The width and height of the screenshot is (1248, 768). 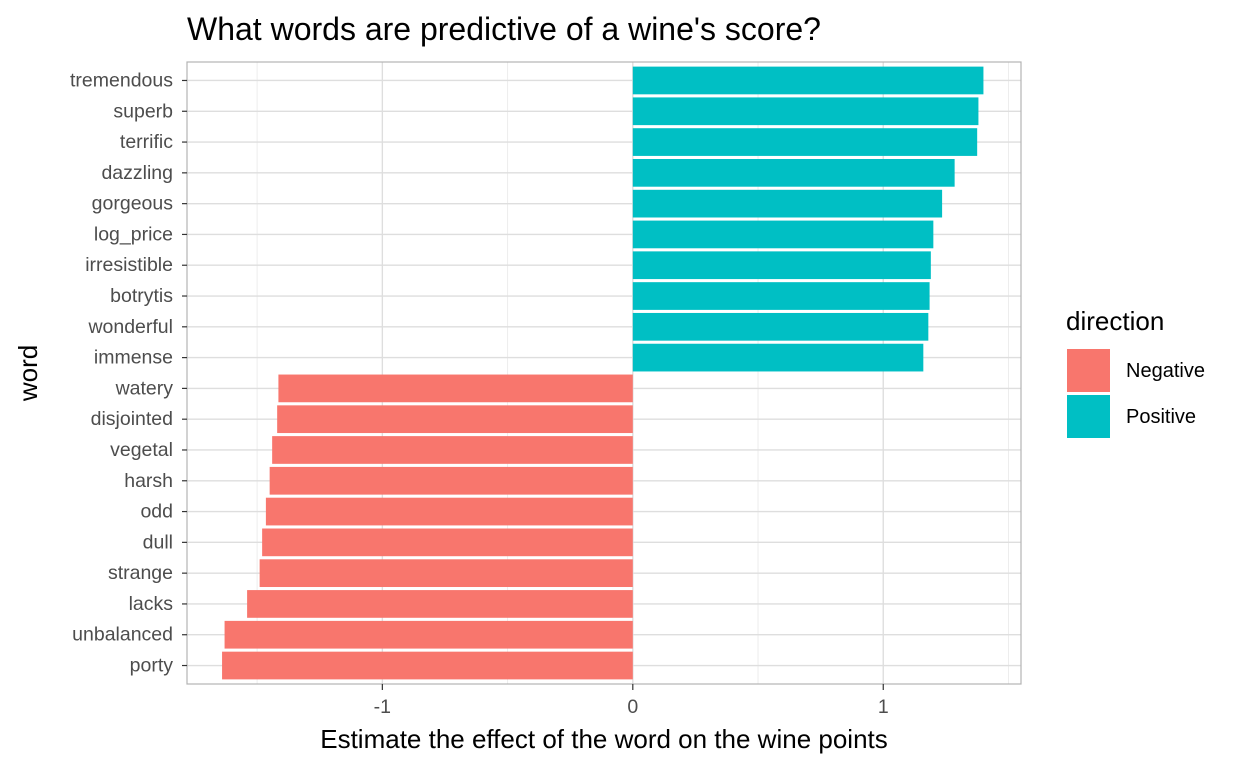 I want to click on legend-items: Negative Positive, so click(x=1136, y=393).